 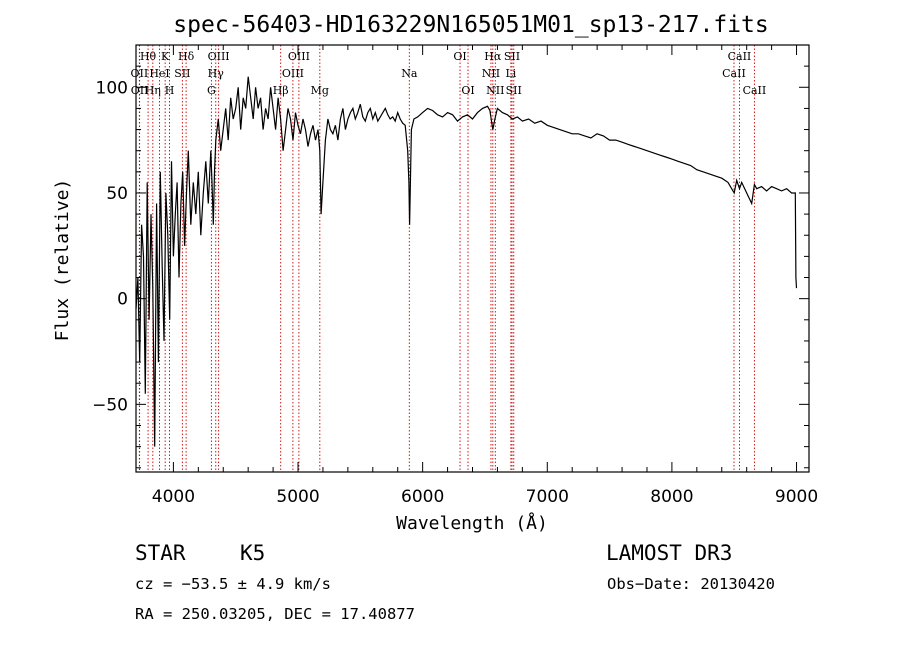 What do you see at coordinates (472, 523) in the screenshot?
I see `x-axis-label: Wavelength (Å)` at bounding box center [472, 523].